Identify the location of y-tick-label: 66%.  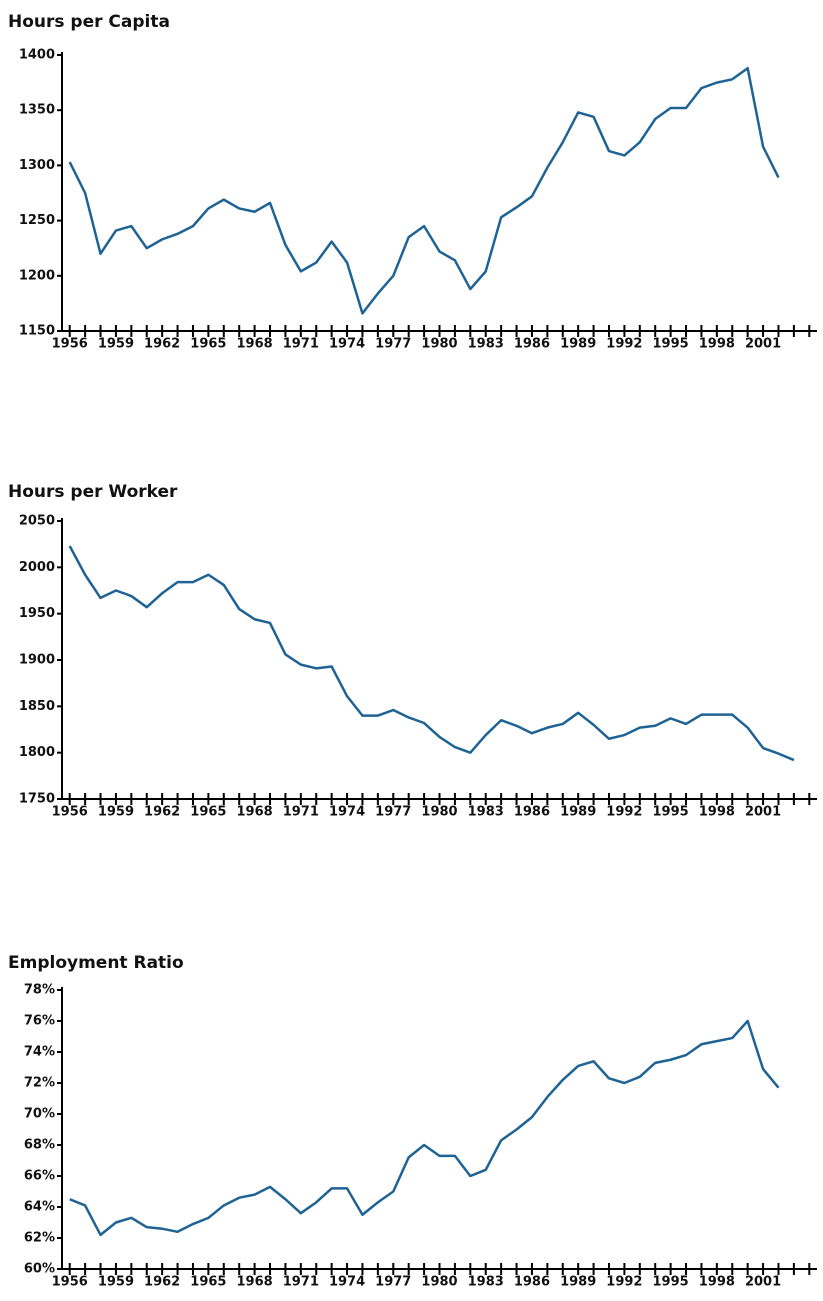
(39, 1176).